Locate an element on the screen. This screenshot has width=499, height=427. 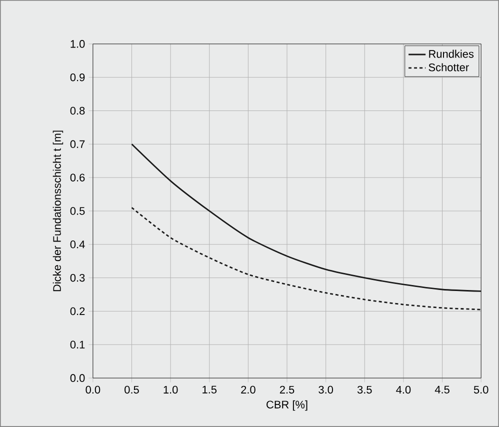
y-tick-label: 0.8 is located at coordinates (77, 110).